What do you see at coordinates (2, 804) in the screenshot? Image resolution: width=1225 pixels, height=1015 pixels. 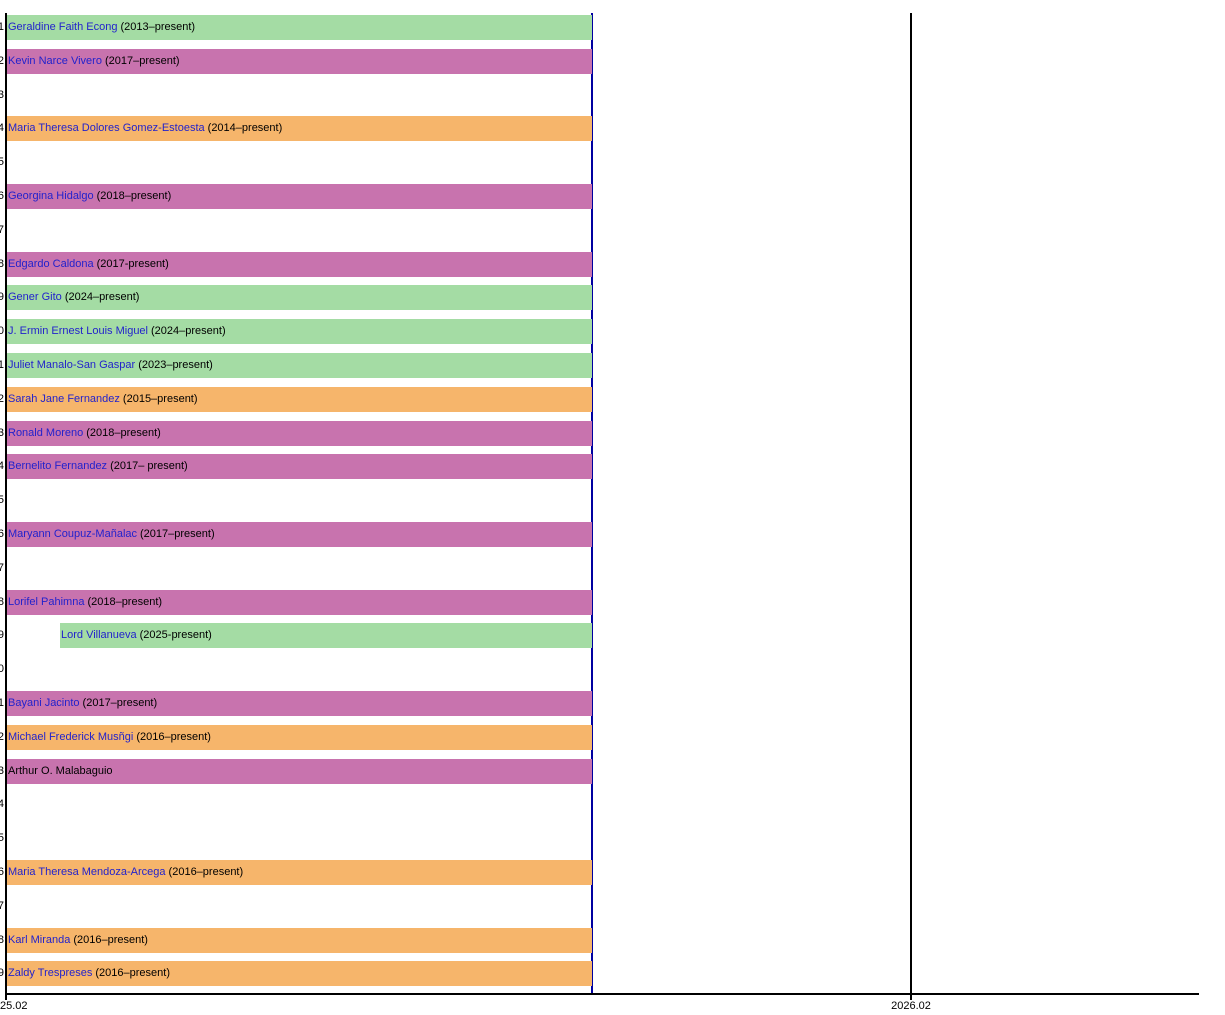 I see `row-number: 24` at bounding box center [2, 804].